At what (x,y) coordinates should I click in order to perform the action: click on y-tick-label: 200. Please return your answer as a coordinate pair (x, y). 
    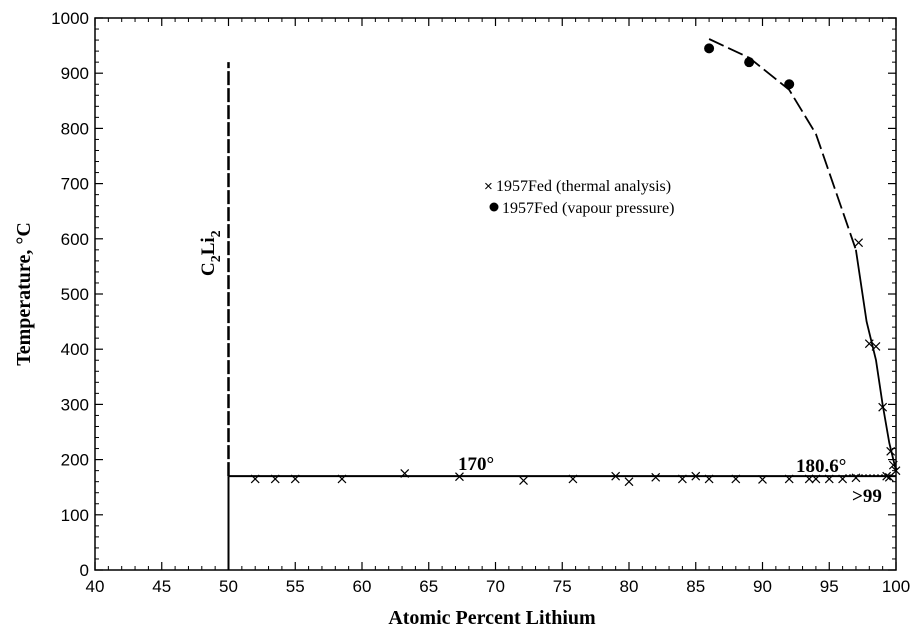
    Looking at the image, I should click on (75, 460).